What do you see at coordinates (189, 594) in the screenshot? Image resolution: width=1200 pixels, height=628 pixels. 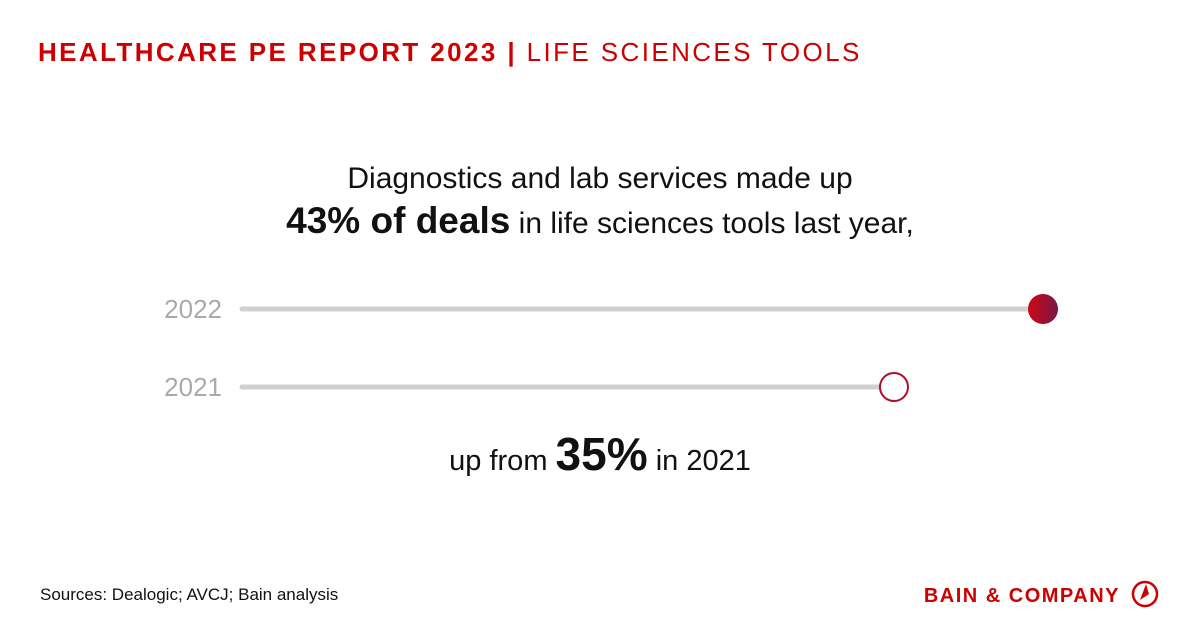 I see `sources: Sources: Dealogic; AVCJ; Bain analysis` at bounding box center [189, 594].